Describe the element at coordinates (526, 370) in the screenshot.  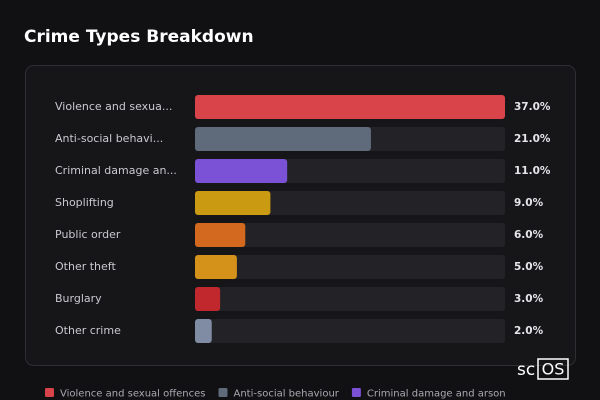
I see `watermark: sc` at that location.